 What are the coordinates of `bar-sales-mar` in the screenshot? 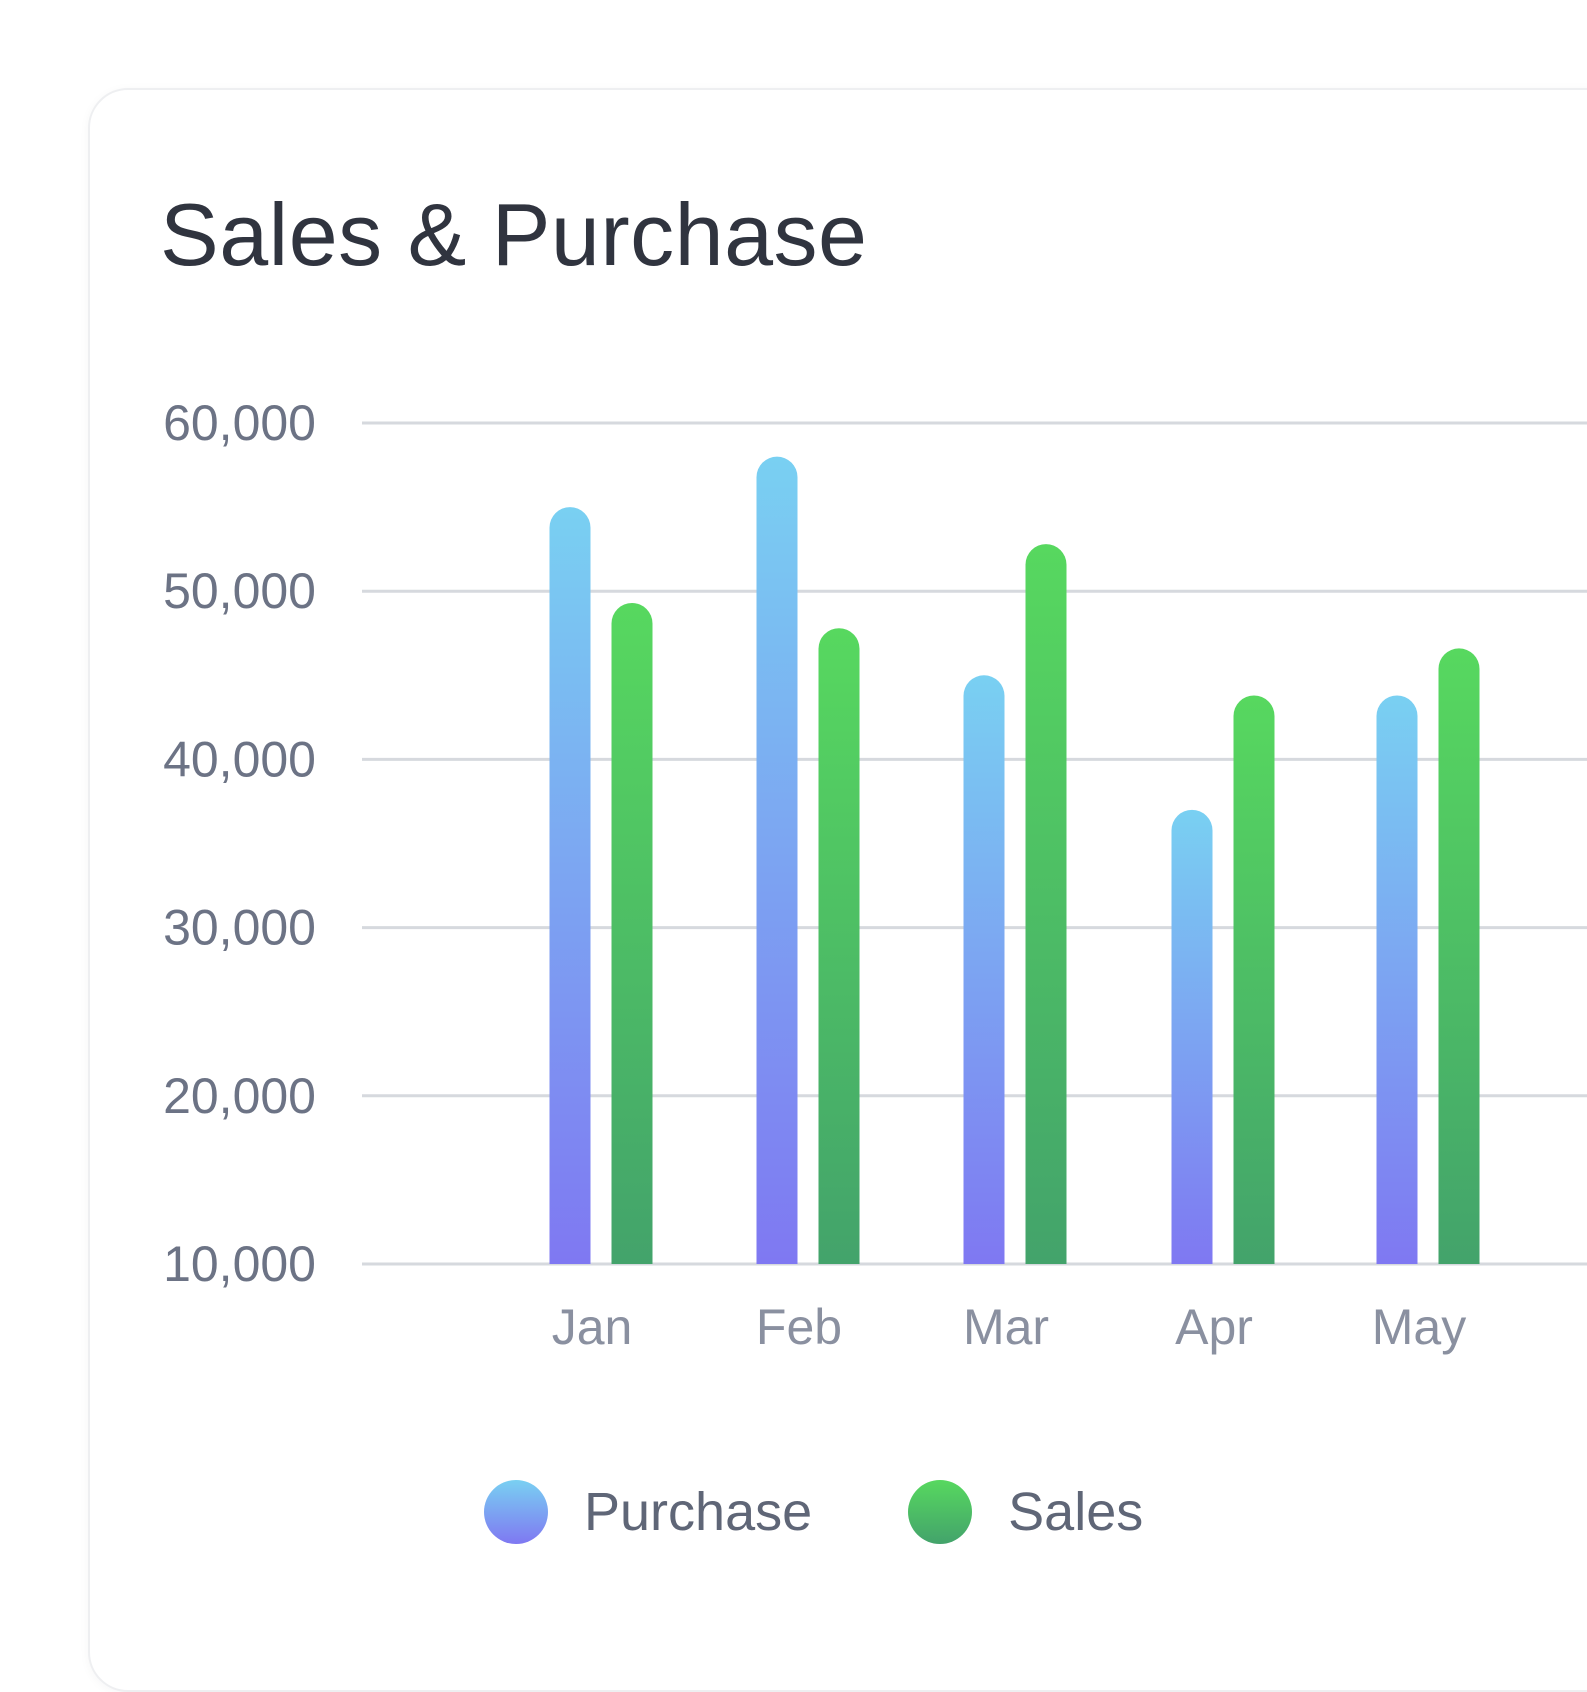 It's located at (1046, 904).